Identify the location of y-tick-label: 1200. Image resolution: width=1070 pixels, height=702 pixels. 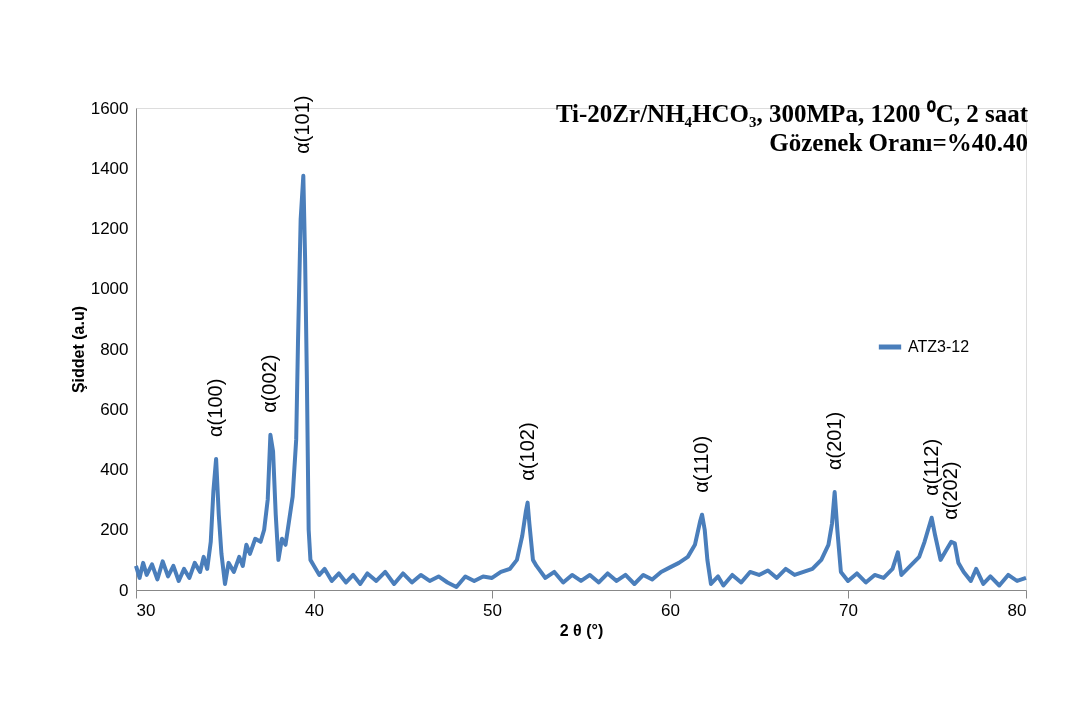
(109, 228).